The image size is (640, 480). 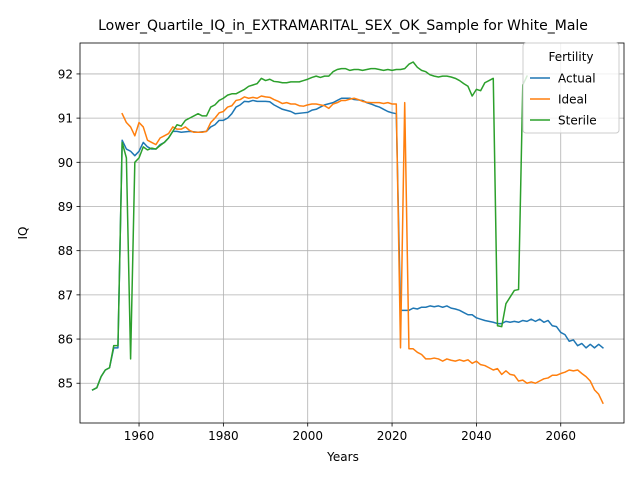 I want to click on legend: Fertility Actual Ideal Sterile, so click(x=571, y=88).